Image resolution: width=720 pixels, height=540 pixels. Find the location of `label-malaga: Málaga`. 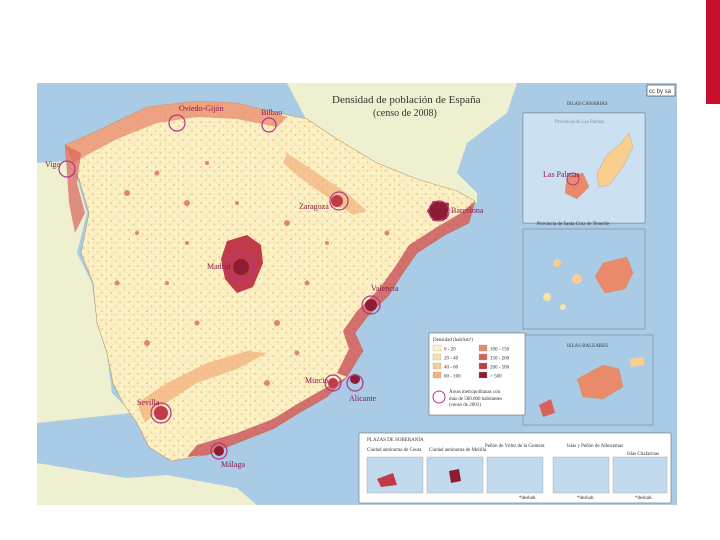

label-malaga: Málaga is located at coordinates (233, 464).